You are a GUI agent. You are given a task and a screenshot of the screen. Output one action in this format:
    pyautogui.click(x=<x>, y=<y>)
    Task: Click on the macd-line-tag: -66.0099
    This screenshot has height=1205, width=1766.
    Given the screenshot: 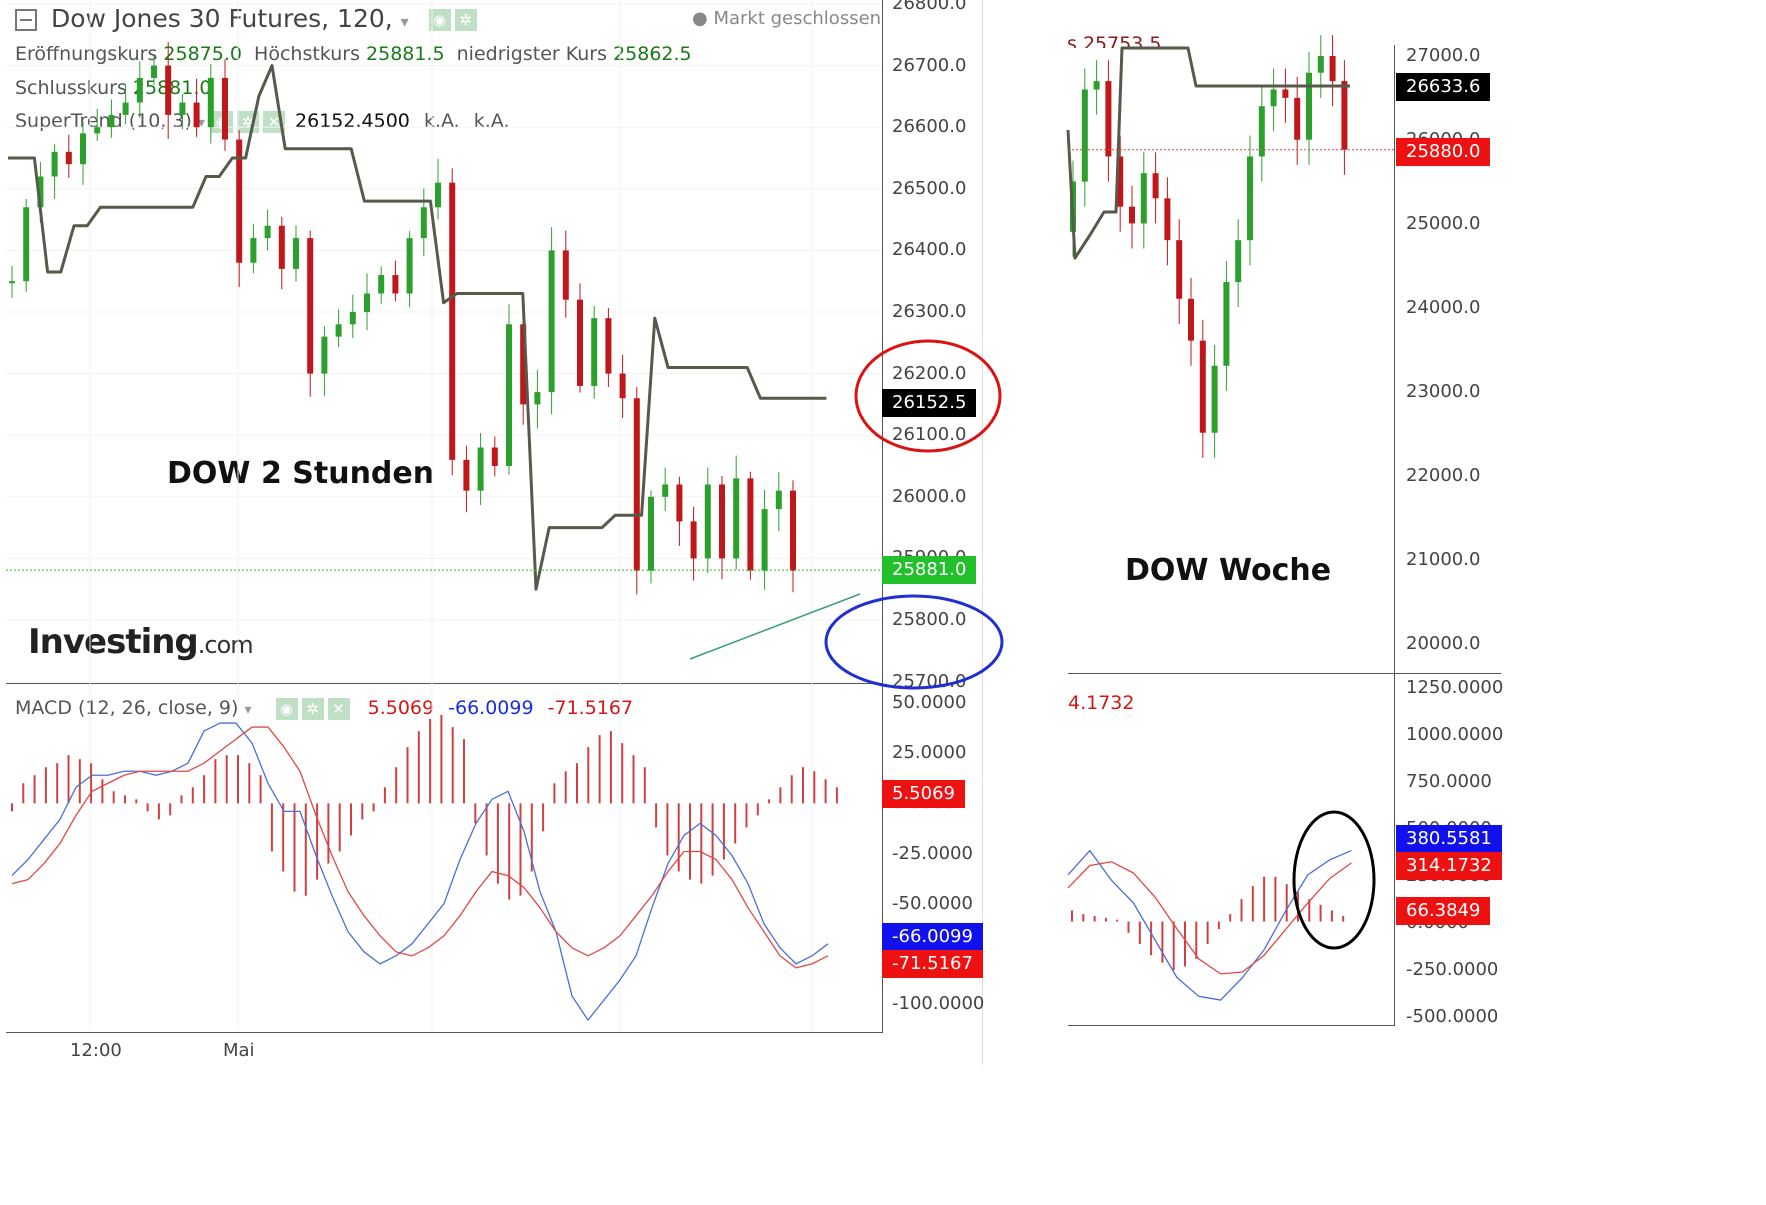 What is the action you would take?
    pyautogui.click(x=932, y=937)
    